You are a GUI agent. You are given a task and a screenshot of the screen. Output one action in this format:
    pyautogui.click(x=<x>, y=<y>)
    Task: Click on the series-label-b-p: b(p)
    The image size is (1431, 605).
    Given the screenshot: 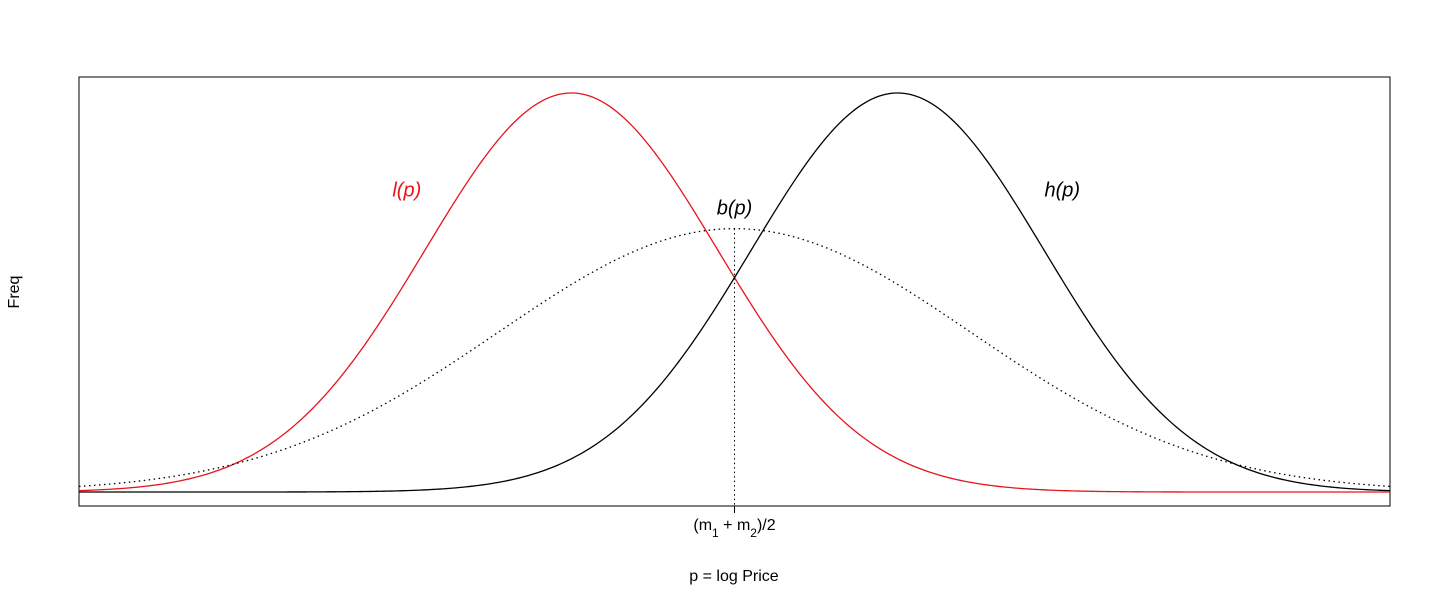 What is the action you would take?
    pyautogui.click(x=735, y=209)
    